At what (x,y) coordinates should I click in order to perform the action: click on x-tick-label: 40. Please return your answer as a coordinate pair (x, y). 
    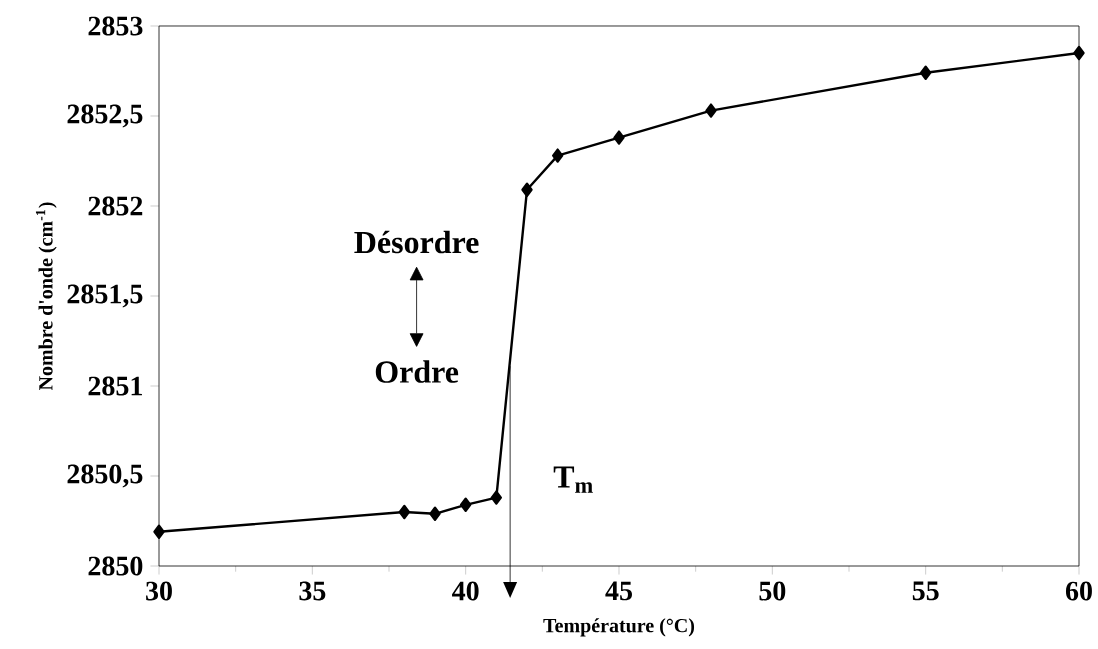
    Looking at the image, I should click on (465, 591).